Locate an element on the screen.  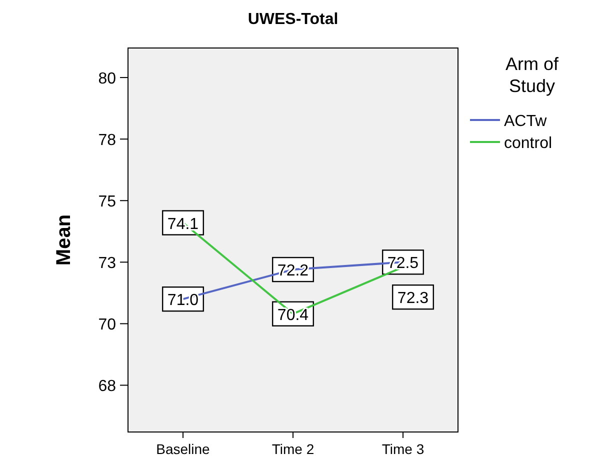
legend-label: control is located at coordinates (528, 143).